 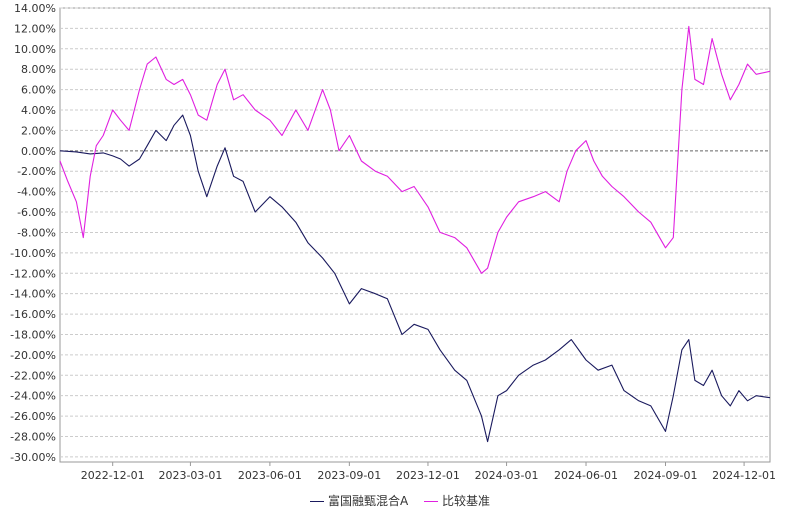 What do you see at coordinates (113, 475) in the screenshot?
I see `x-tick-label: 2022-12-01` at bounding box center [113, 475].